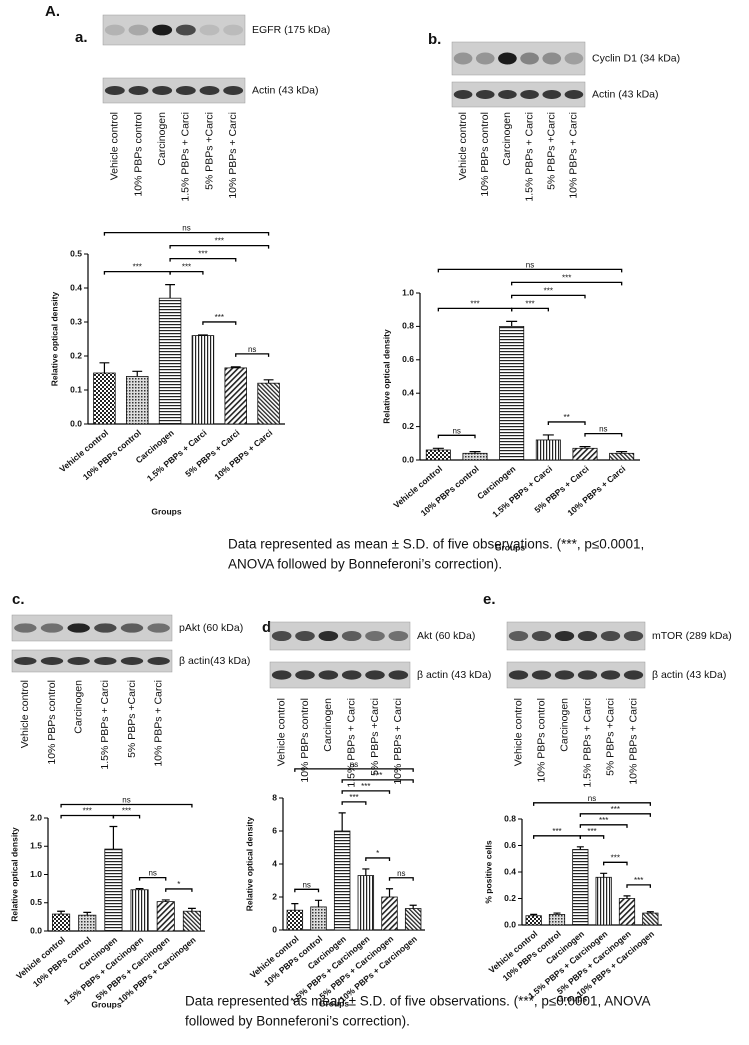 This screenshot has height=1045, width=749. What do you see at coordinates (112, 455) in the screenshot?
I see `x-tick-label: 10% PBPs control` at bounding box center [112, 455].